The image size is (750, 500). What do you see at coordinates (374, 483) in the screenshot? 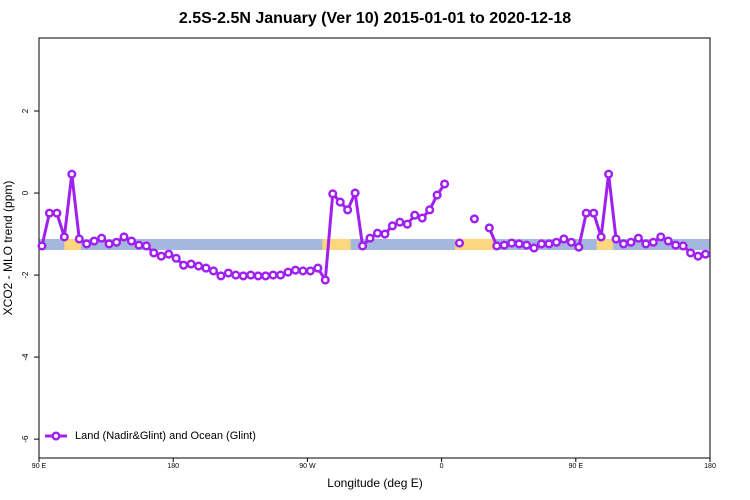
I see `x-axis-label: Longitude (deg E)` at bounding box center [374, 483].